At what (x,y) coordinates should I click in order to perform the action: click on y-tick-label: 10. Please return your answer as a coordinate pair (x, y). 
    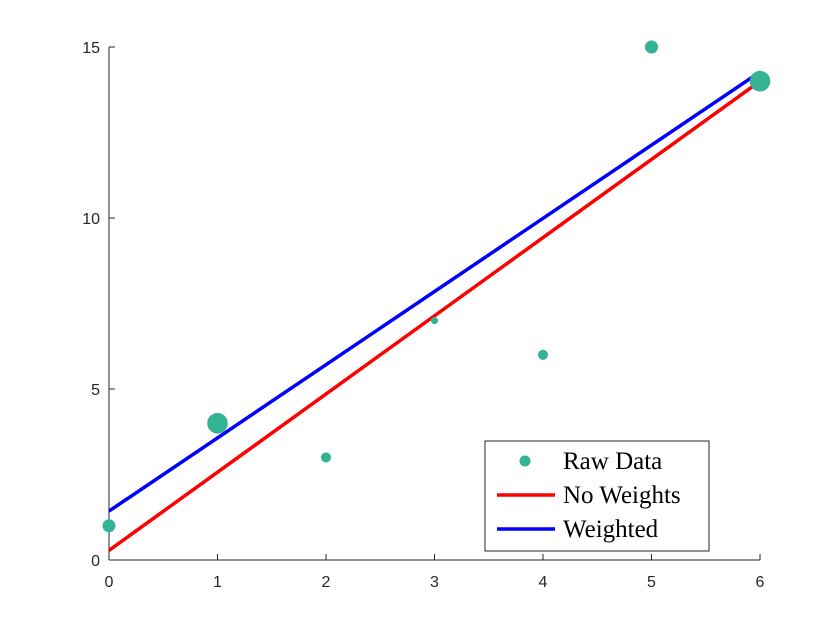
    Looking at the image, I should click on (91, 219).